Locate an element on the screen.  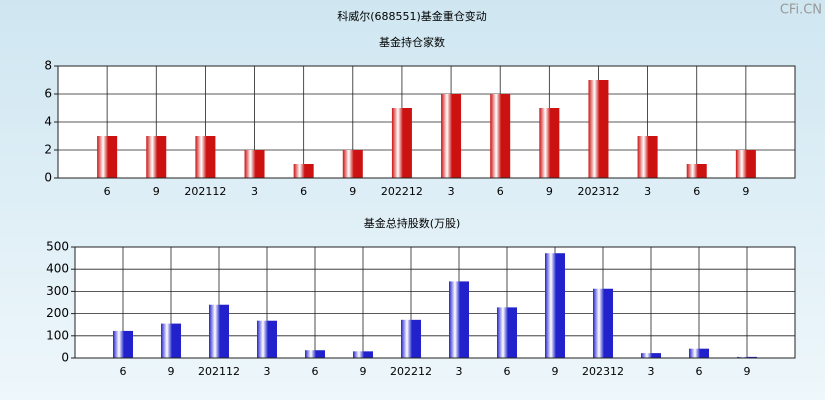
chart-title: 基金持仓家数 is located at coordinates (412, 42).